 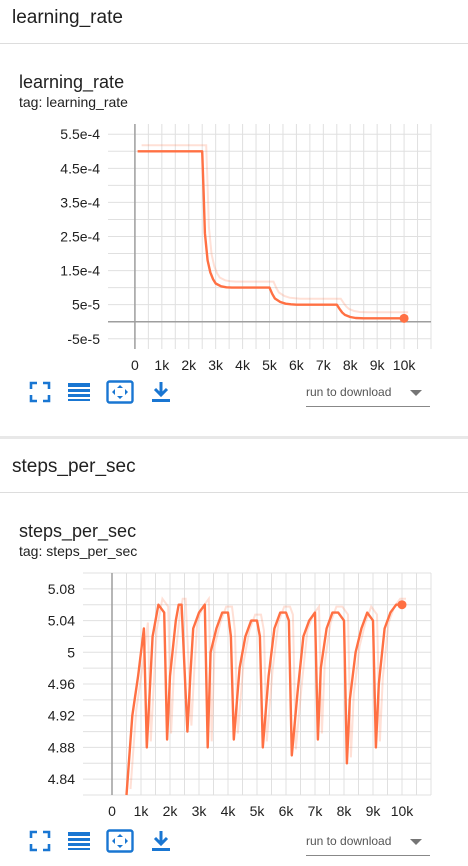 What do you see at coordinates (80, 202) in the screenshot?
I see `y-tick-label: 3.5e-4` at bounding box center [80, 202].